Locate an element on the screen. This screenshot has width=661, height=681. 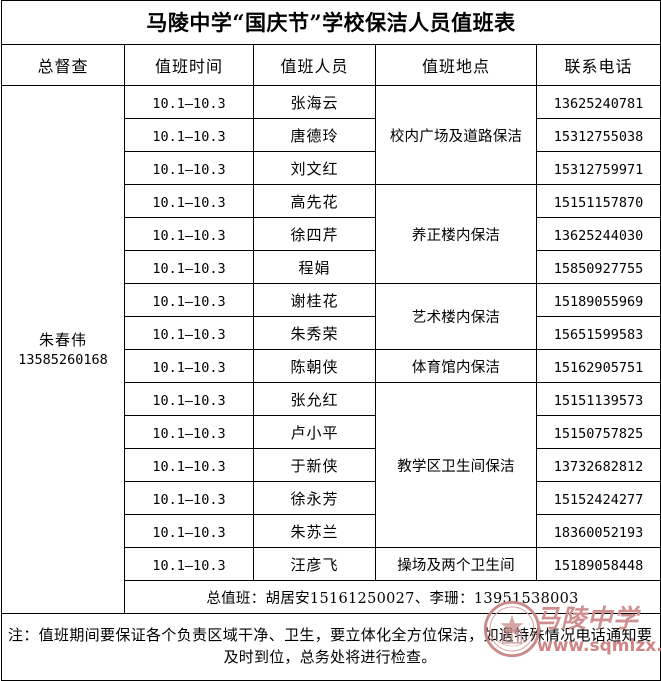
supervisor-info: 朱春伟 13585260168 is located at coordinates (63, 349).